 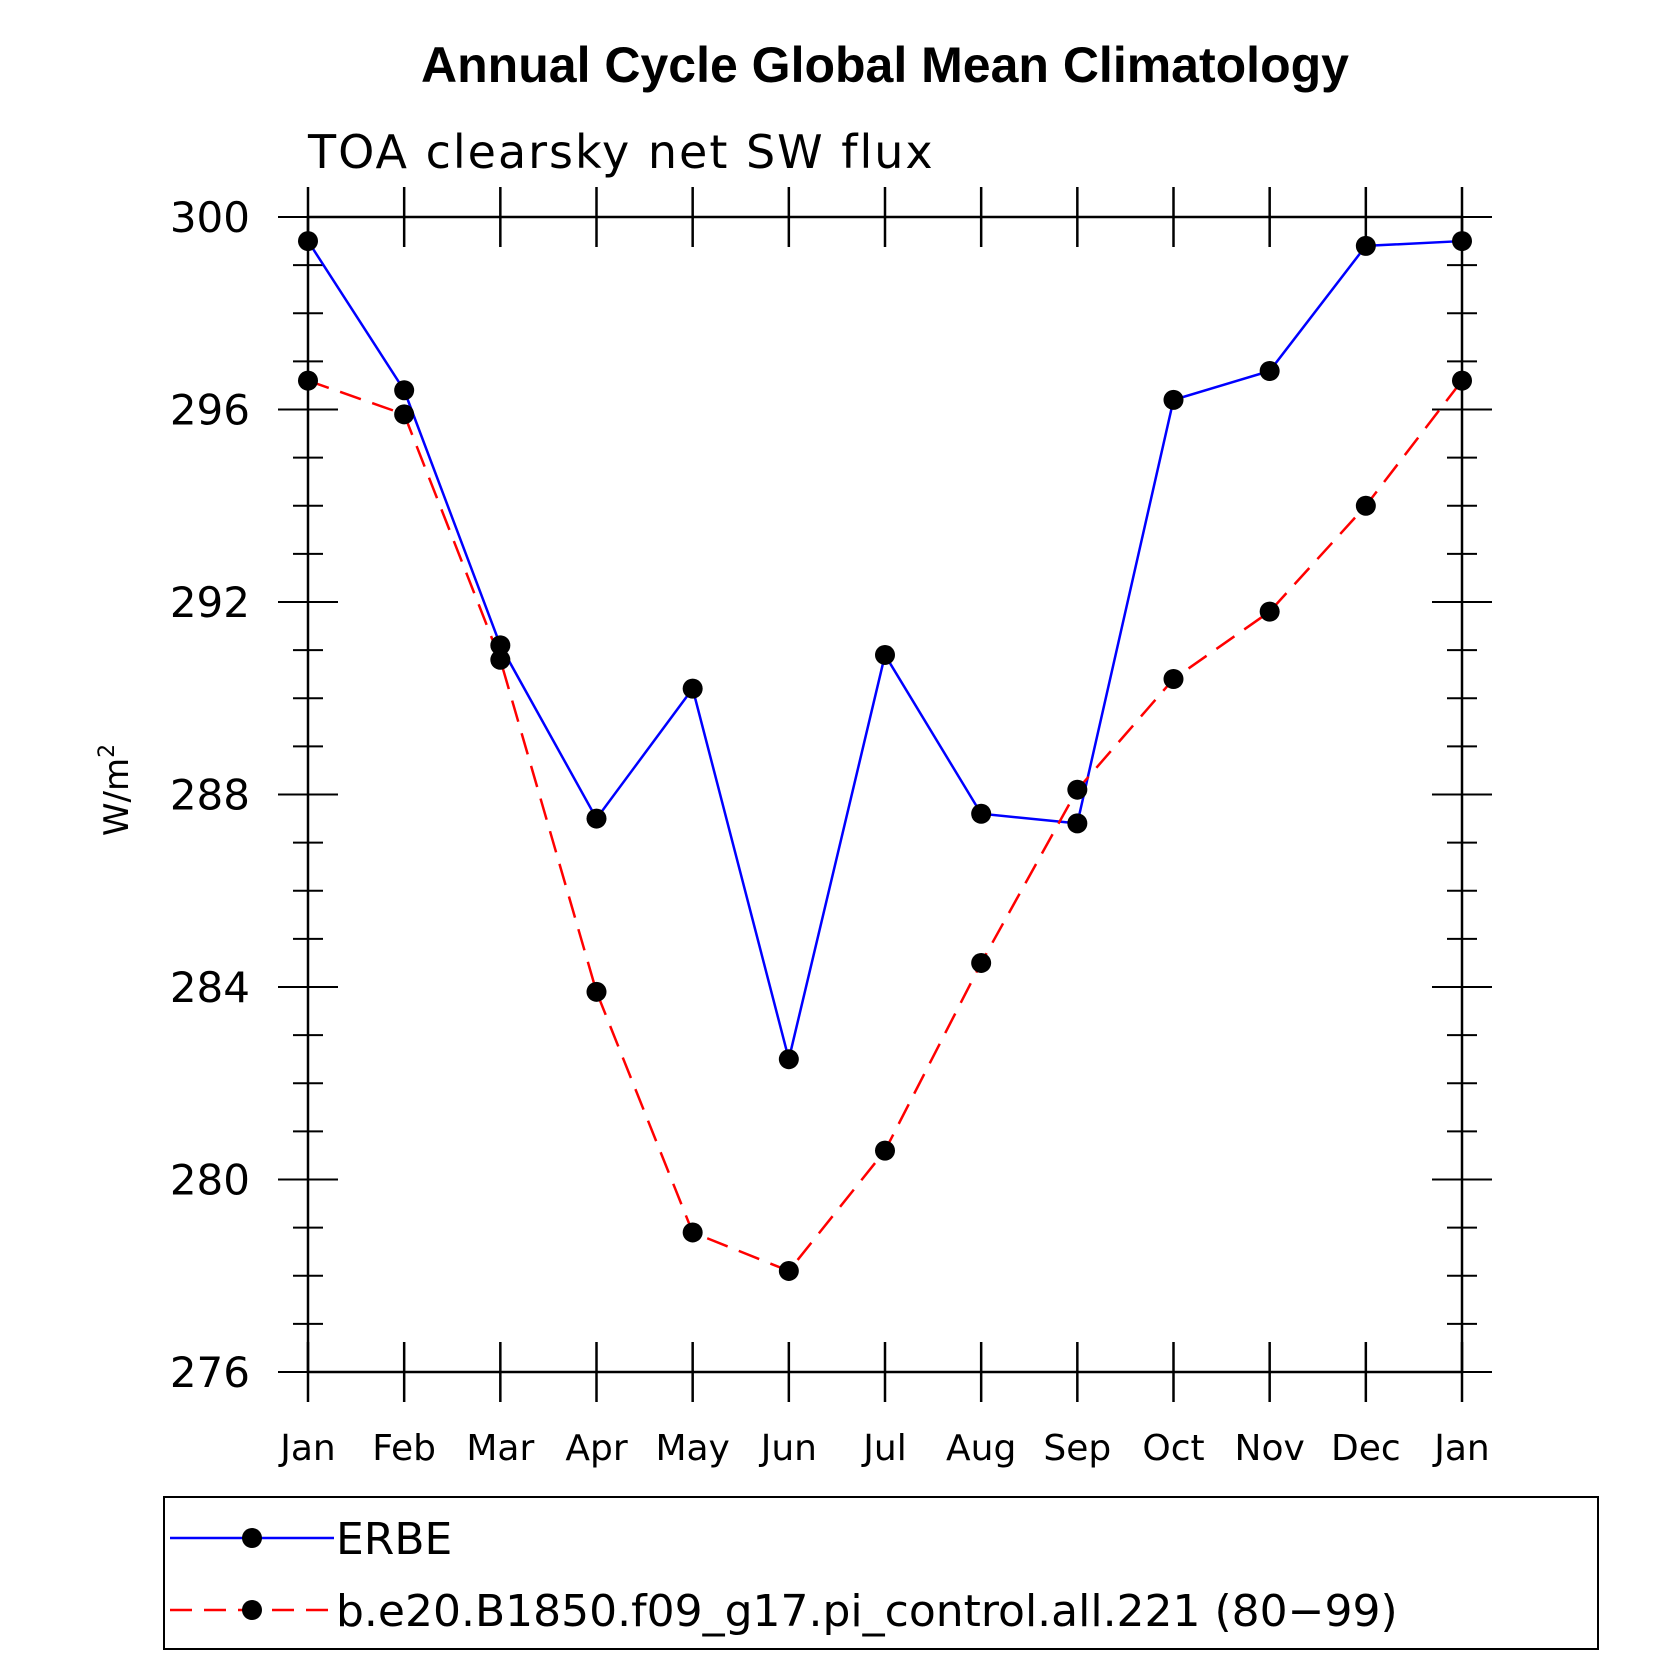 I want to click on chart-subtitle: TOA clearsky net SW flux, so click(x=621, y=152).